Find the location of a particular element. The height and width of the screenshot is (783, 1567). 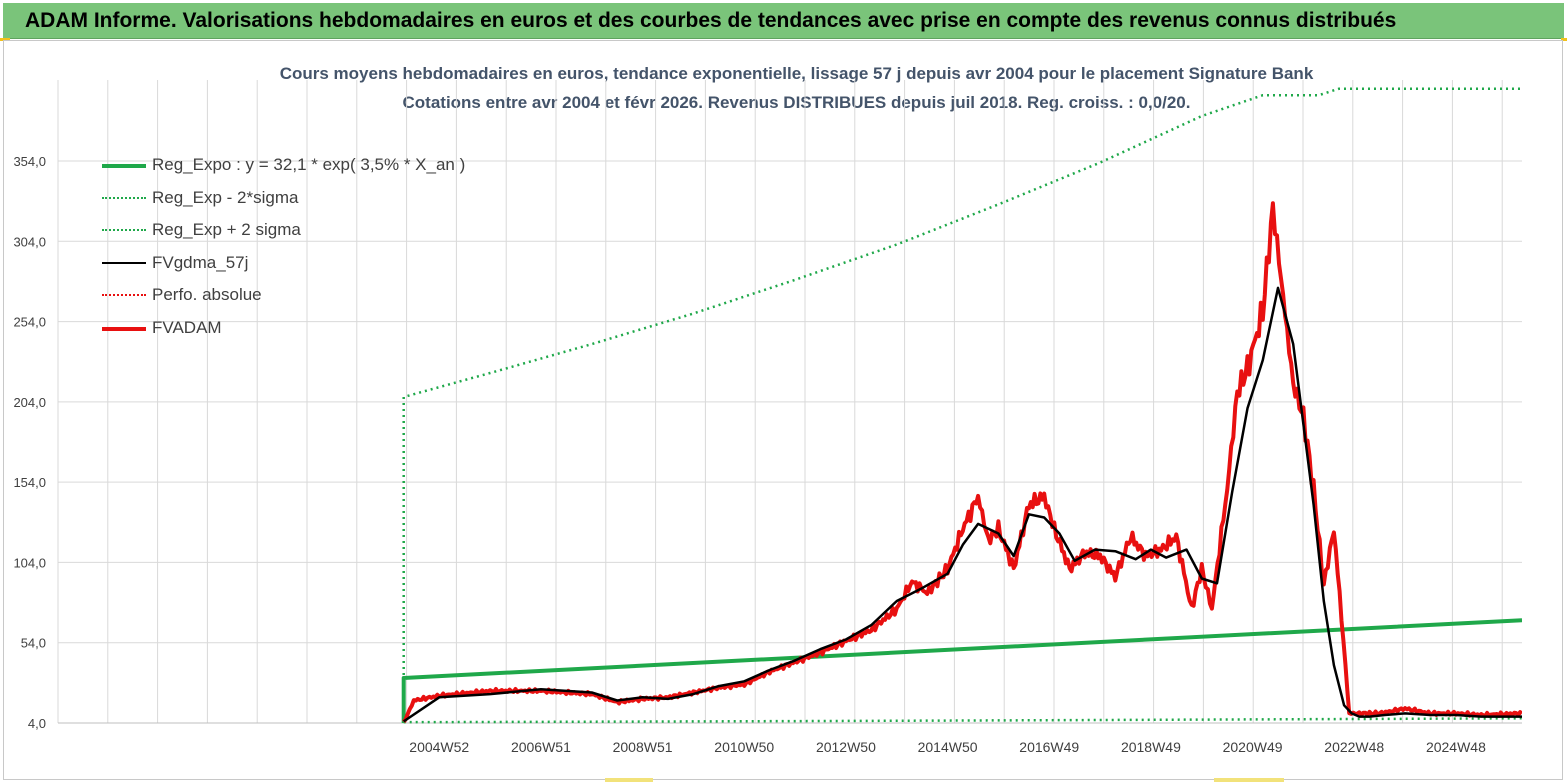

legend-label: FVADAM is located at coordinates (187, 327).